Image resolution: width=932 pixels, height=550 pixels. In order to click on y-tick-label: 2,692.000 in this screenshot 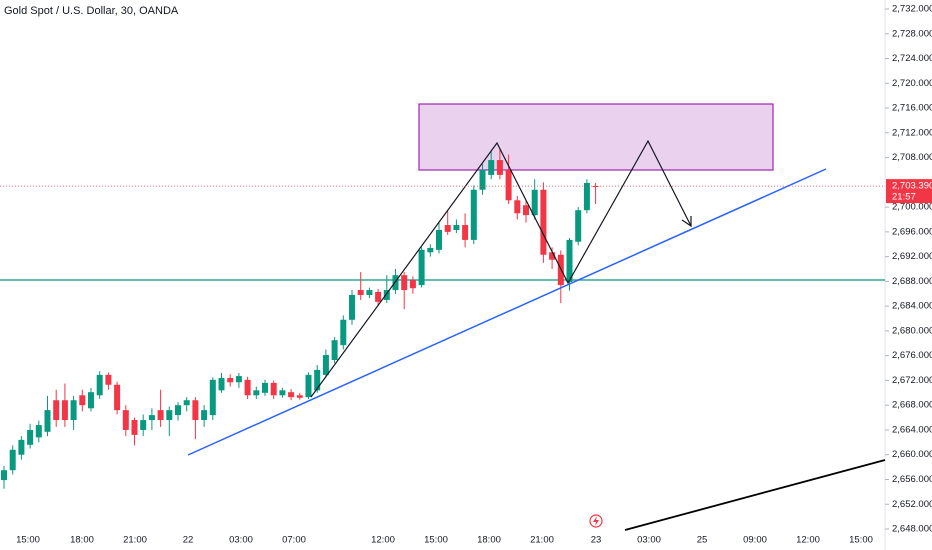, I will do `click(912, 256)`.